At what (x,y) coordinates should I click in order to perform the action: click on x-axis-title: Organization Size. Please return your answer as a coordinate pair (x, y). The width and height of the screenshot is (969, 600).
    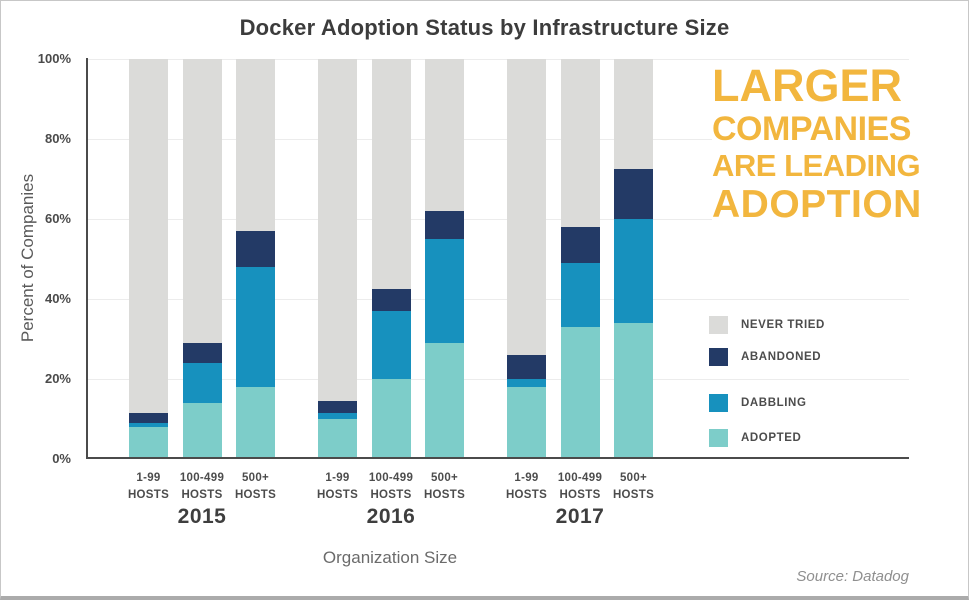
    Looking at the image, I should click on (390, 557).